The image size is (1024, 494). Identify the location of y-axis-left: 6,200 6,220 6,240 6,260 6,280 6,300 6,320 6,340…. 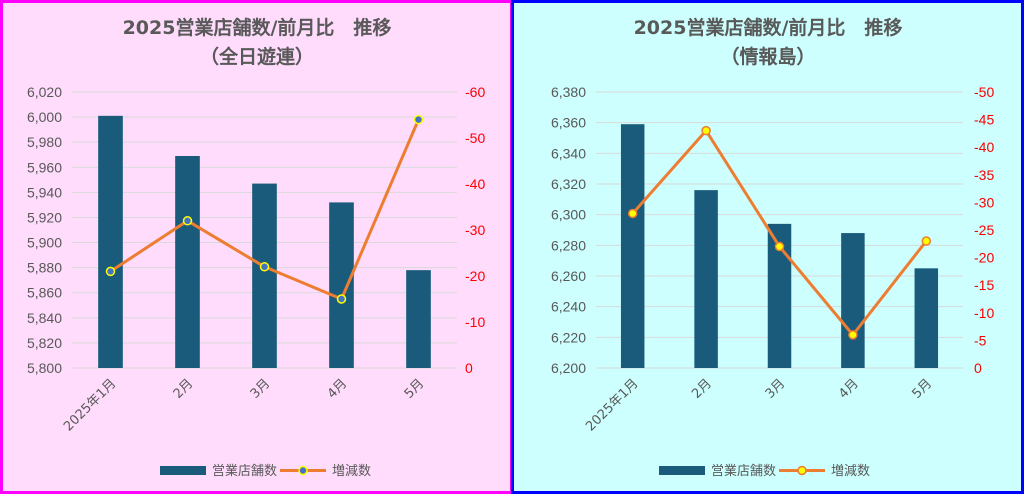
(568, 230).